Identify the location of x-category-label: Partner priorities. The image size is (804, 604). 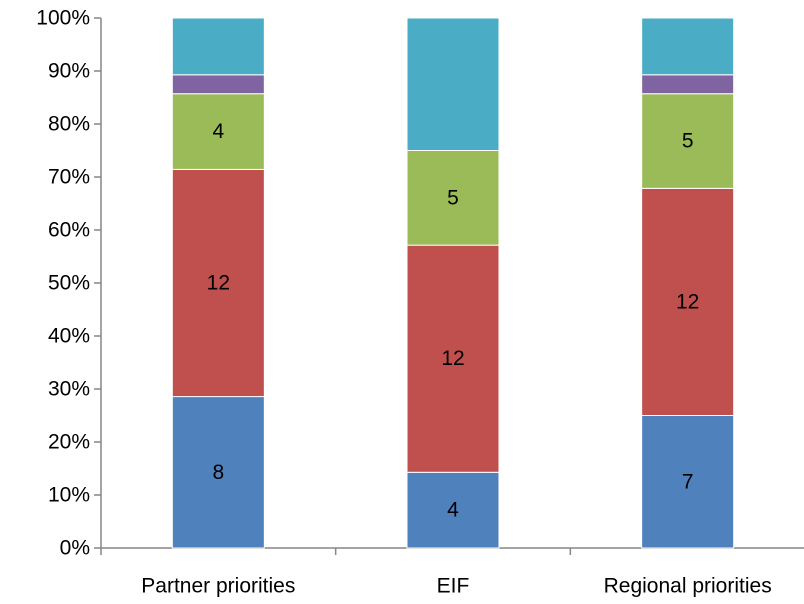
(218, 586).